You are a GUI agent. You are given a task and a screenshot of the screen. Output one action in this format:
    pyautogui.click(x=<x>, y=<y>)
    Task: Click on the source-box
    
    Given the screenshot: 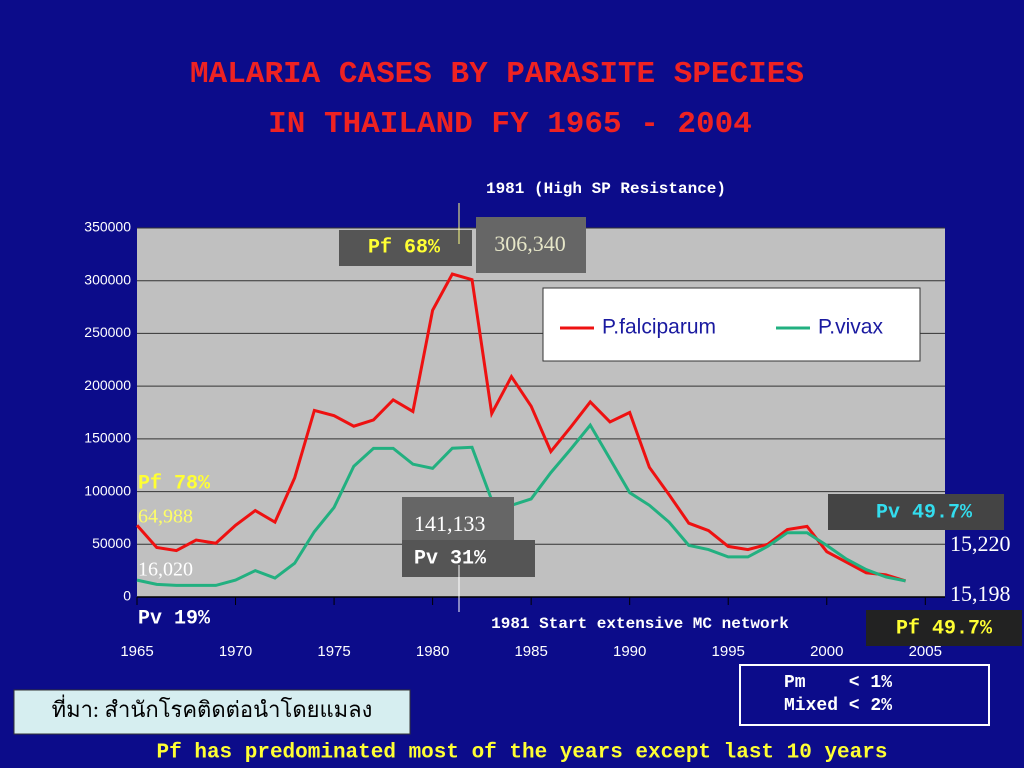 What is the action you would take?
    pyautogui.click(x=212, y=712)
    